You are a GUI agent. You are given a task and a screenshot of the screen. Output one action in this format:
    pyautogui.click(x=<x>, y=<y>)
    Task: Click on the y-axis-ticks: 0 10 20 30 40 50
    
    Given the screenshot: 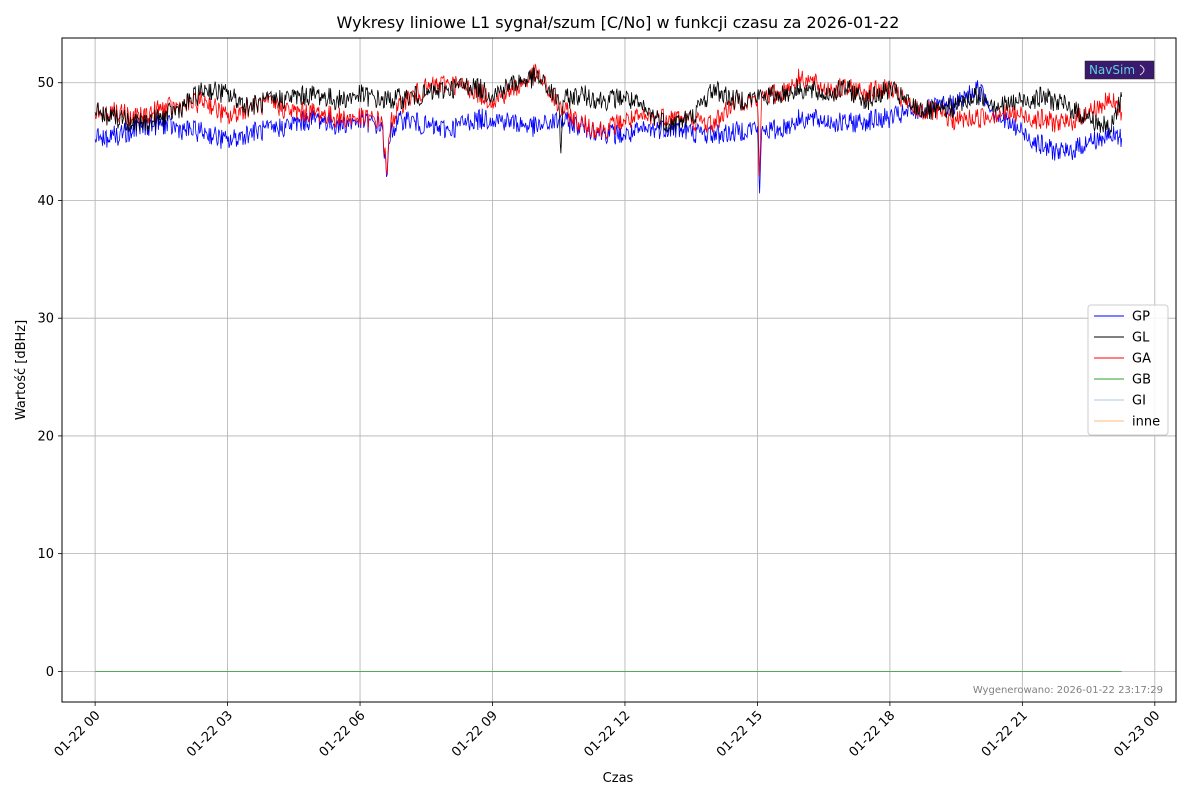 What is the action you would take?
    pyautogui.click(x=49, y=378)
    